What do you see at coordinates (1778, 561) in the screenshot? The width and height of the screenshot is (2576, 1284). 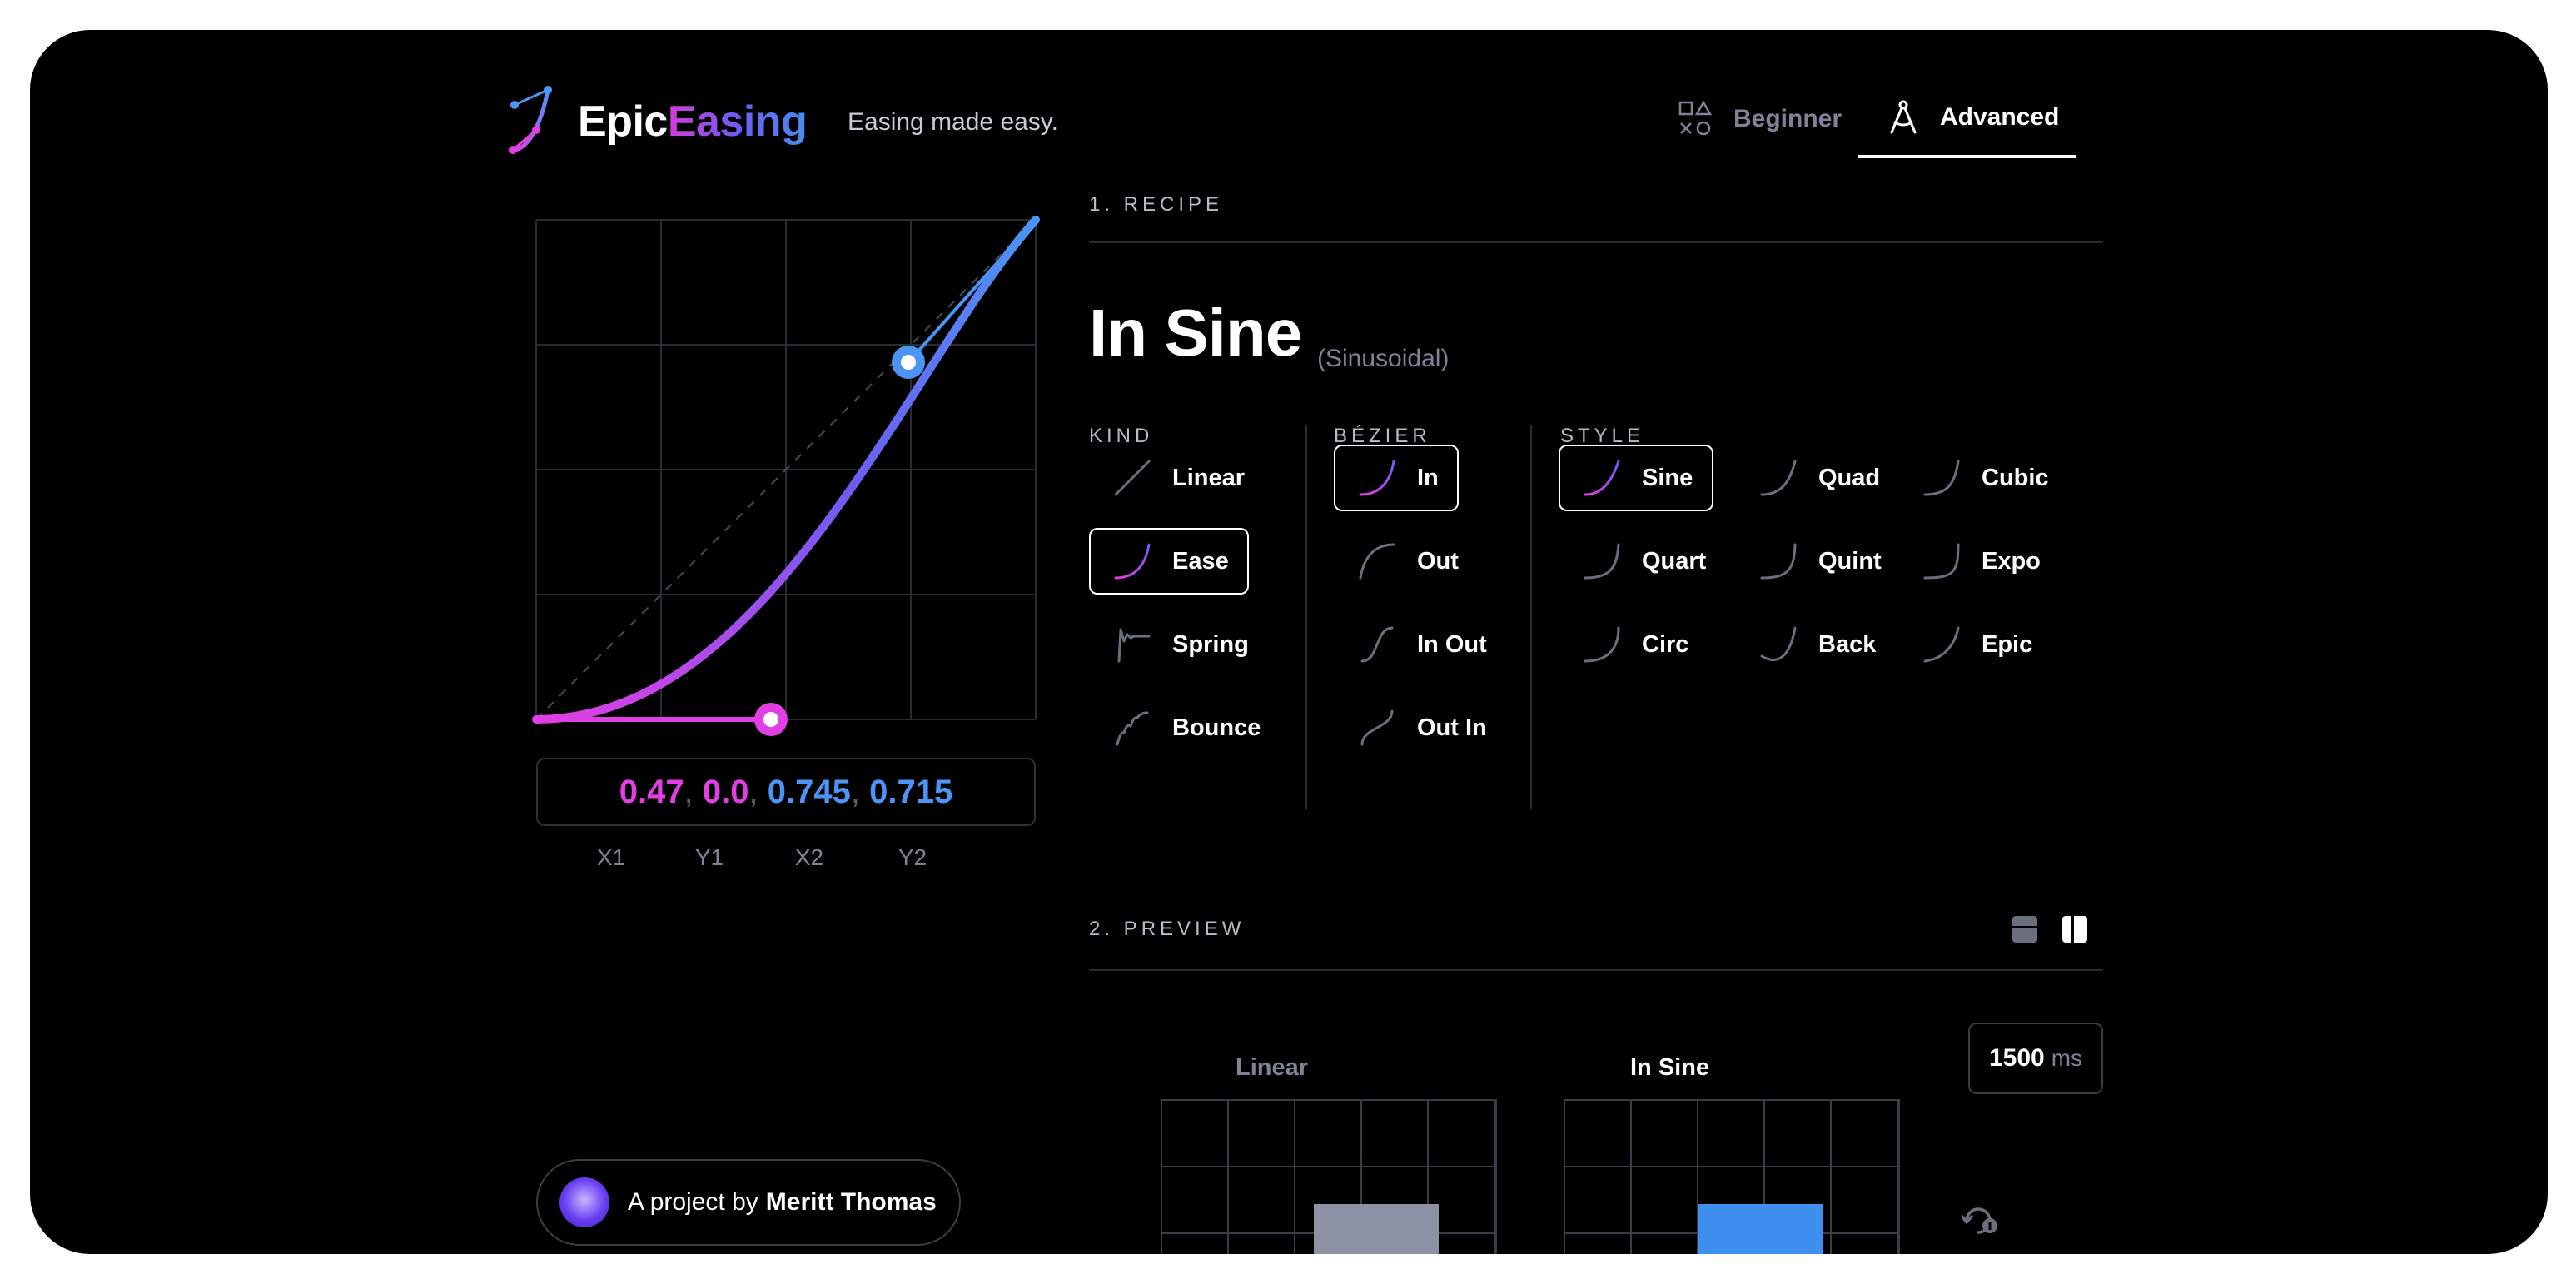 I see `quint-curve-icon` at bounding box center [1778, 561].